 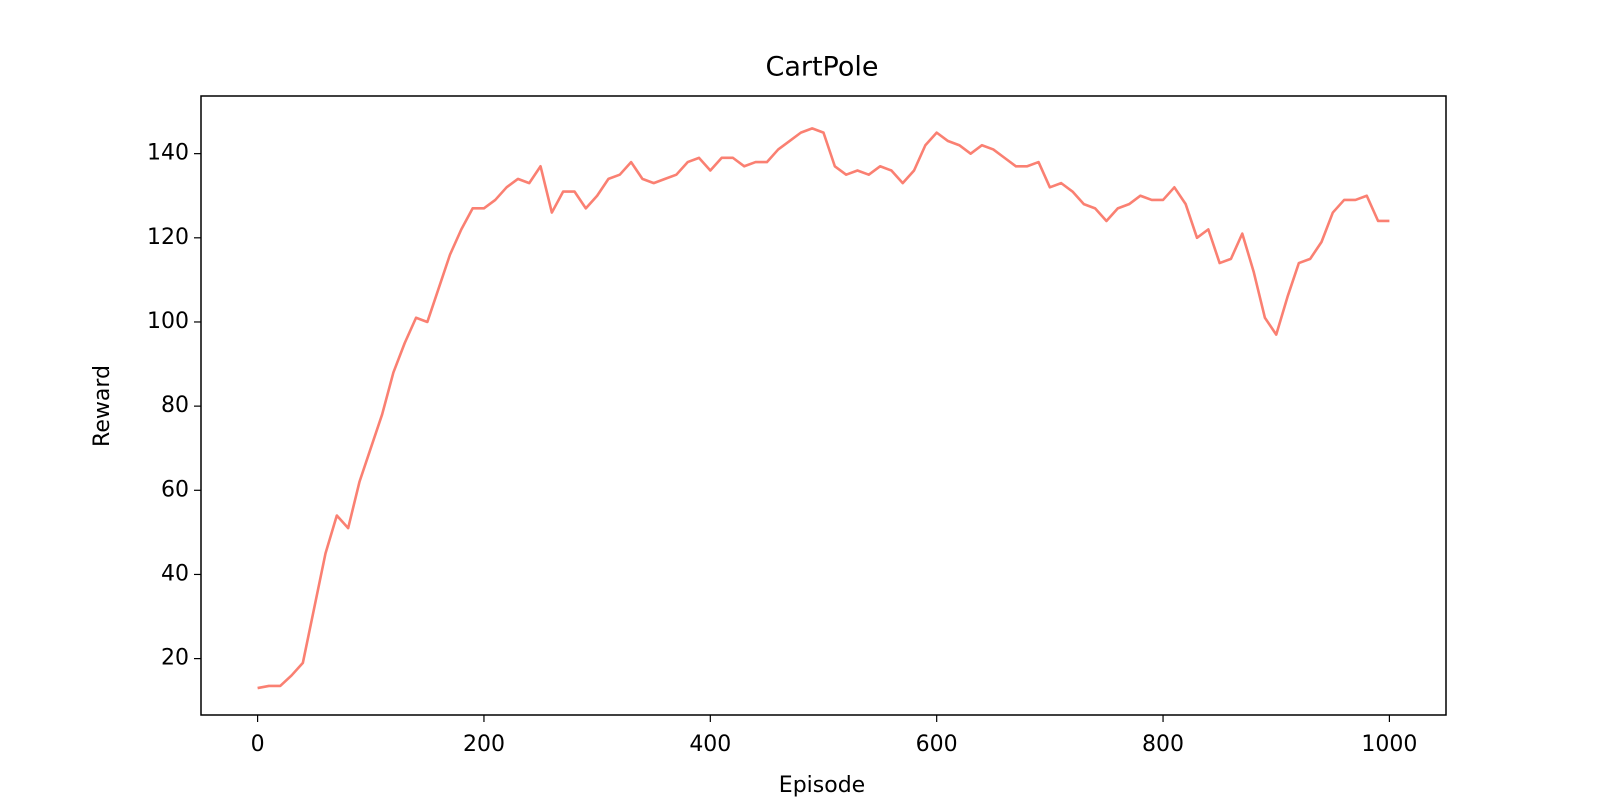 I want to click on x-tick-label: 200, so click(x=484, y=744).